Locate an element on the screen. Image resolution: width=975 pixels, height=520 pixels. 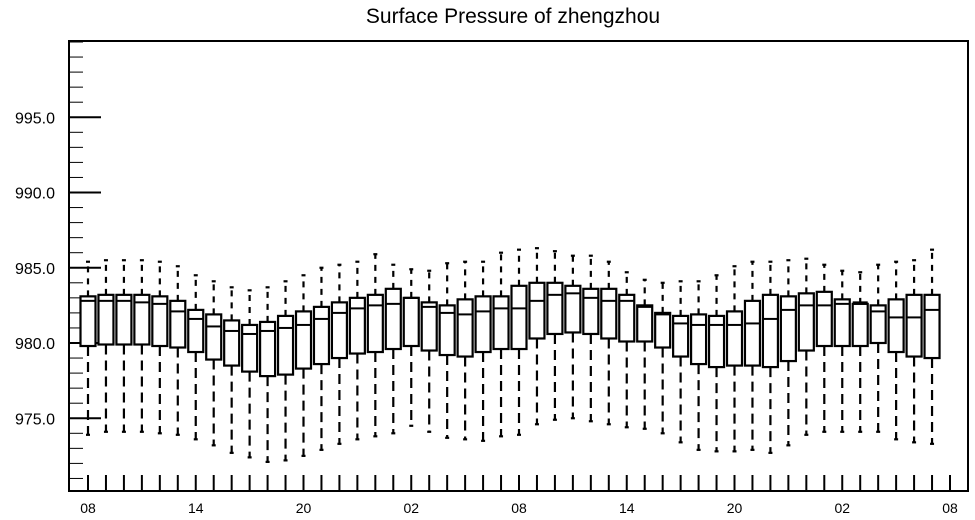
chart-title: Surface Pressure of zhengzhou is located at coordinates (513, 16).